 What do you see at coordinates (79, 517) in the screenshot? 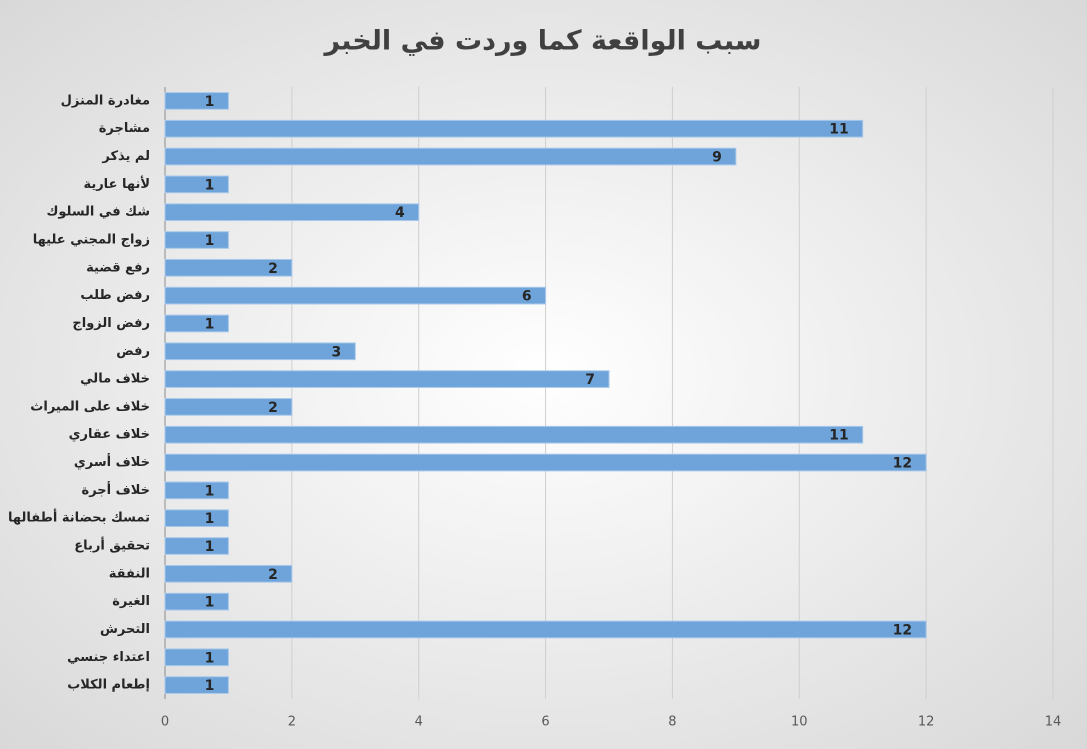
I see `y-tick-label: تمسك بحضانة أطفالها` at bounding box center [79, 517].